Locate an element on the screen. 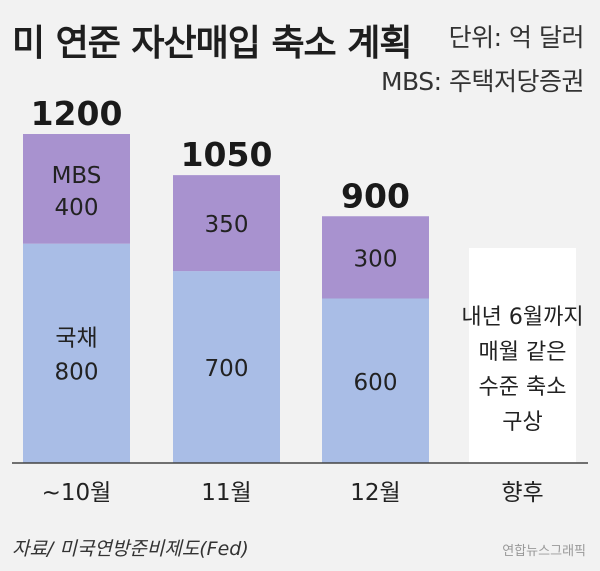 The height and width of the screenshot is (571, 600). data-label-total: 900 is located at coordinates (375, 195).